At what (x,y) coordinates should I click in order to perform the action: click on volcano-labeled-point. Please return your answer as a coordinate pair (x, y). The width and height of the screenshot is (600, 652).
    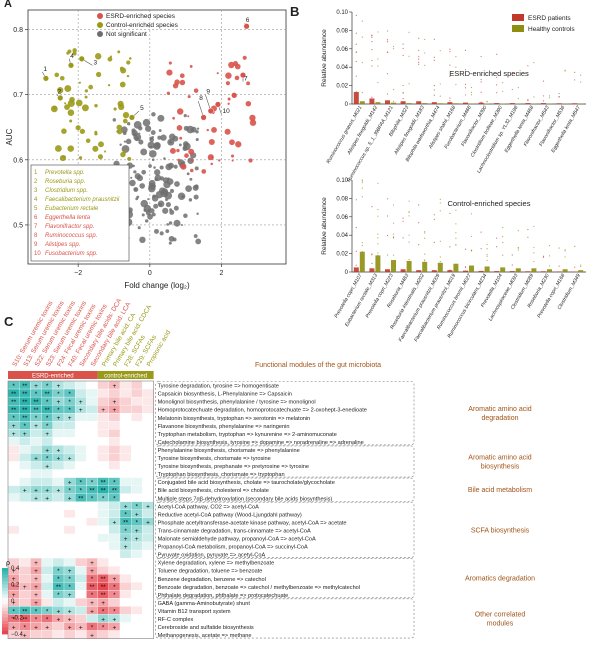
    Looking at the image, I should click on (45, 78).